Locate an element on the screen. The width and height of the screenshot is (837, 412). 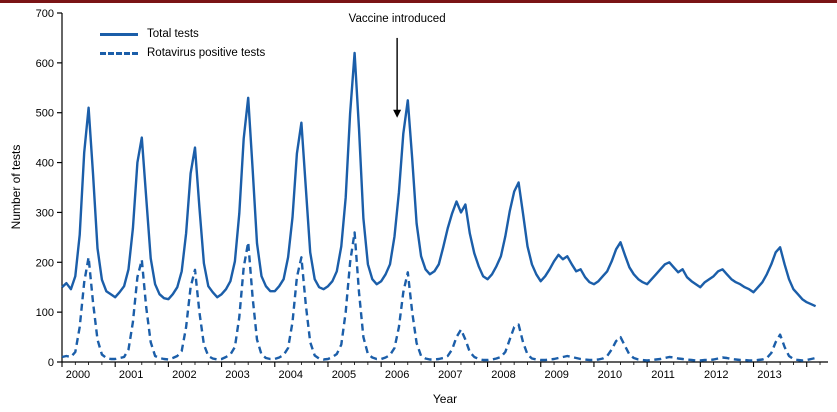
x-tick-label: 2012 is located at coordinates (716, 375).